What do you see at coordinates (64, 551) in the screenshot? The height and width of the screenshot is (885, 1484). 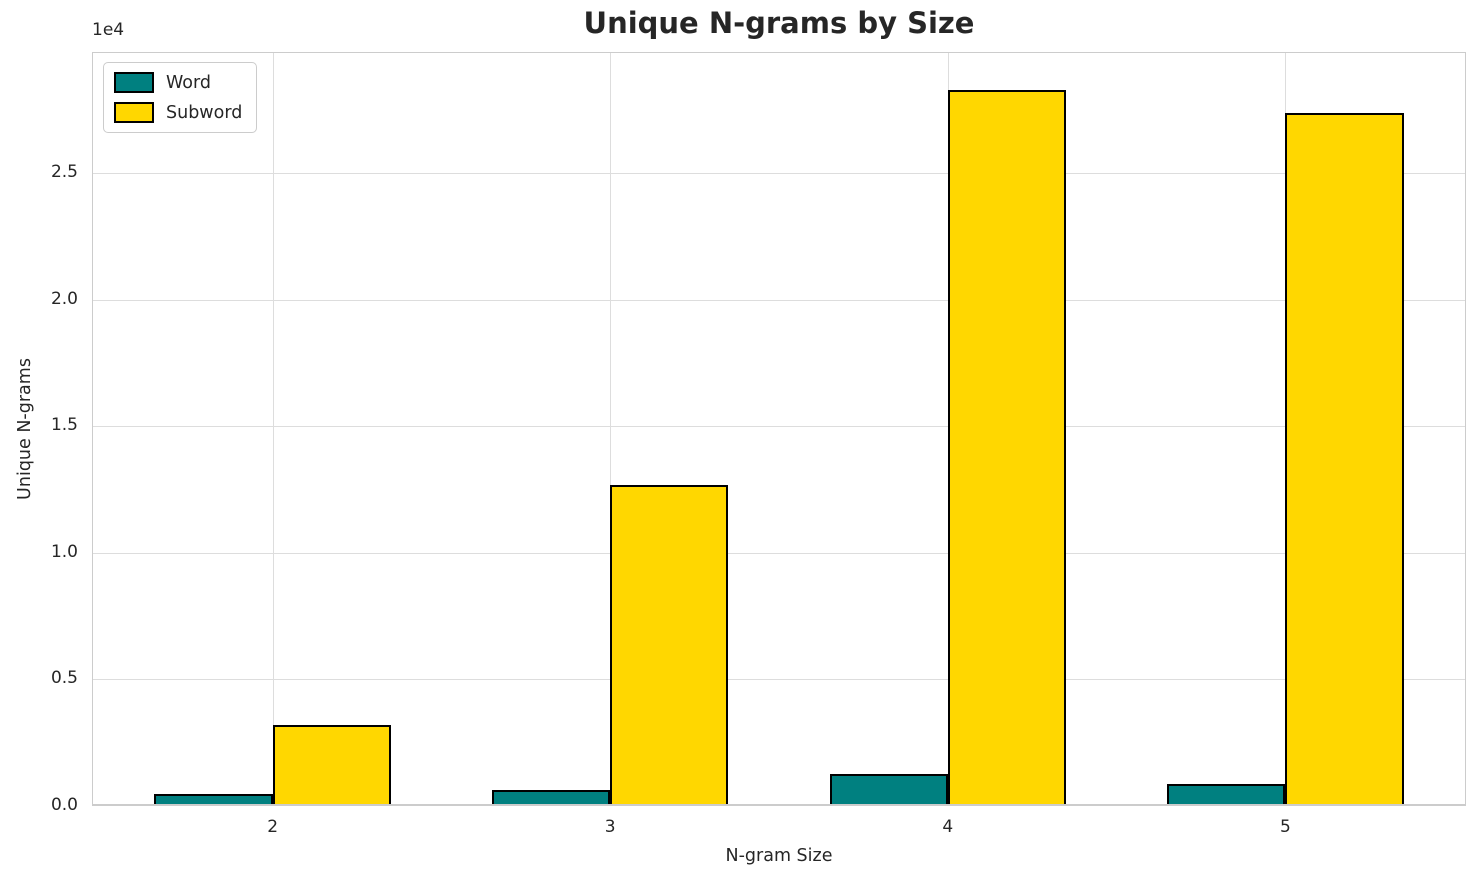 I see `y-tick-label: 1.0` at bounding box center [64, 551].